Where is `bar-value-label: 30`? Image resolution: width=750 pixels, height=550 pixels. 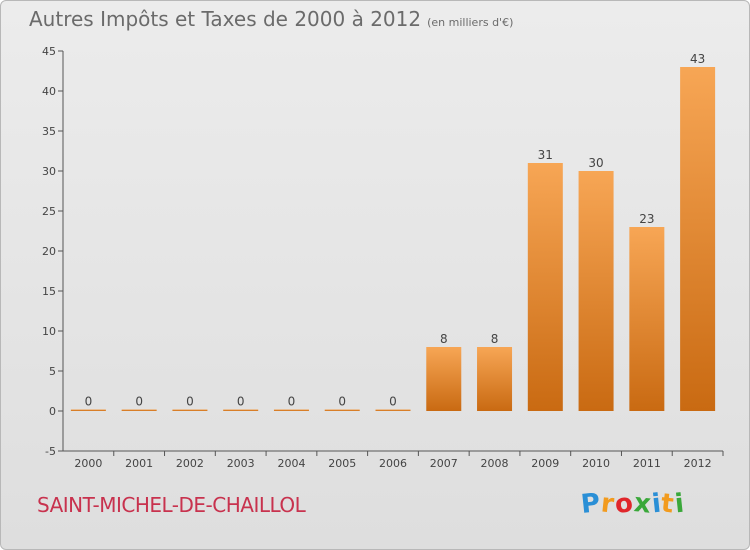 bar-value-label: 30 is located at coordinates (595, 163).